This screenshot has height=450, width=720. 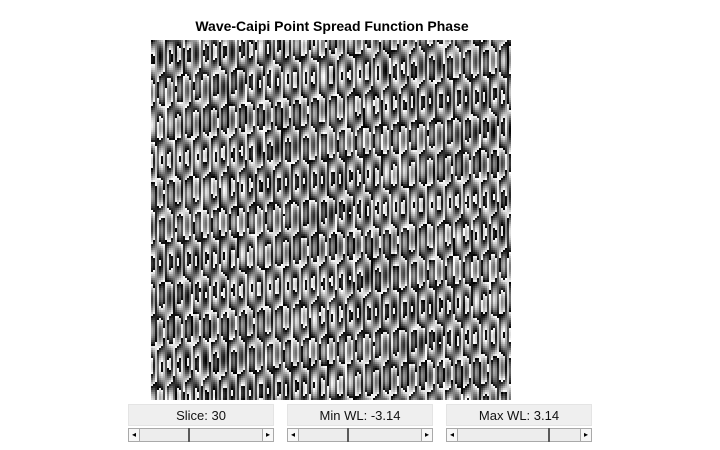 I want to click on min-wl-control: Min WL: -3.14 ◂ ▸, so click(x=360, y=423).